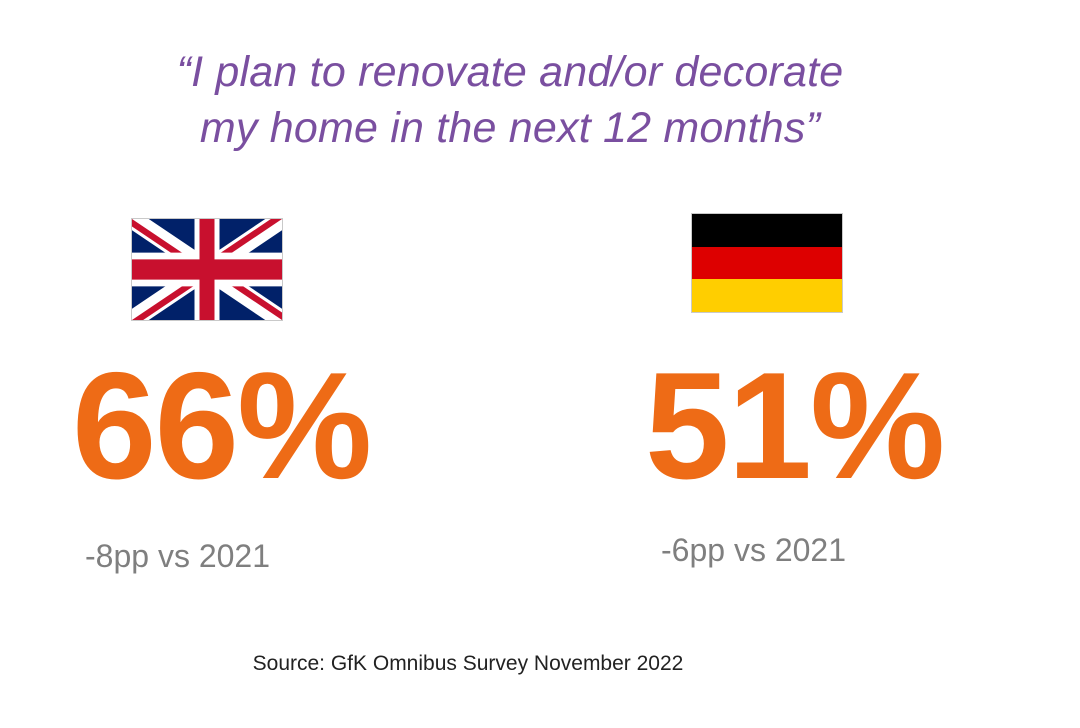 This screenshot has height=728, width=1080. What do you see at coordinates (222, 426) in the screenshot?
I see `uk-percentage: 66%` at bounding box center [222, 426].